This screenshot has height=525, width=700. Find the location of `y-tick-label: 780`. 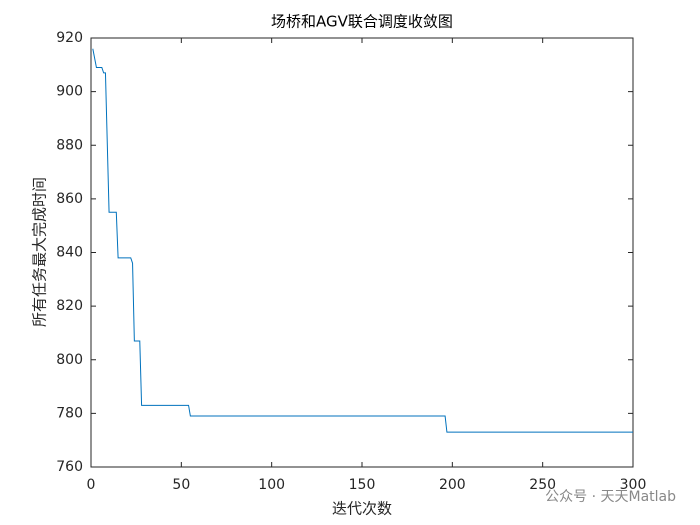

y-tick-label: 780 is located at coordinates (69, 413).